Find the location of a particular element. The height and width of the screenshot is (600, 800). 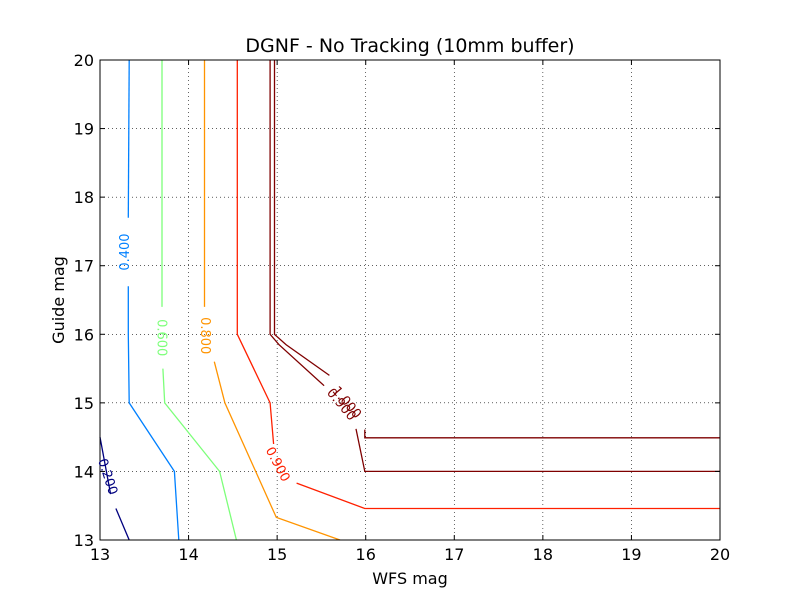

y-tick-label: 18 is located at coordinates (84, 197).